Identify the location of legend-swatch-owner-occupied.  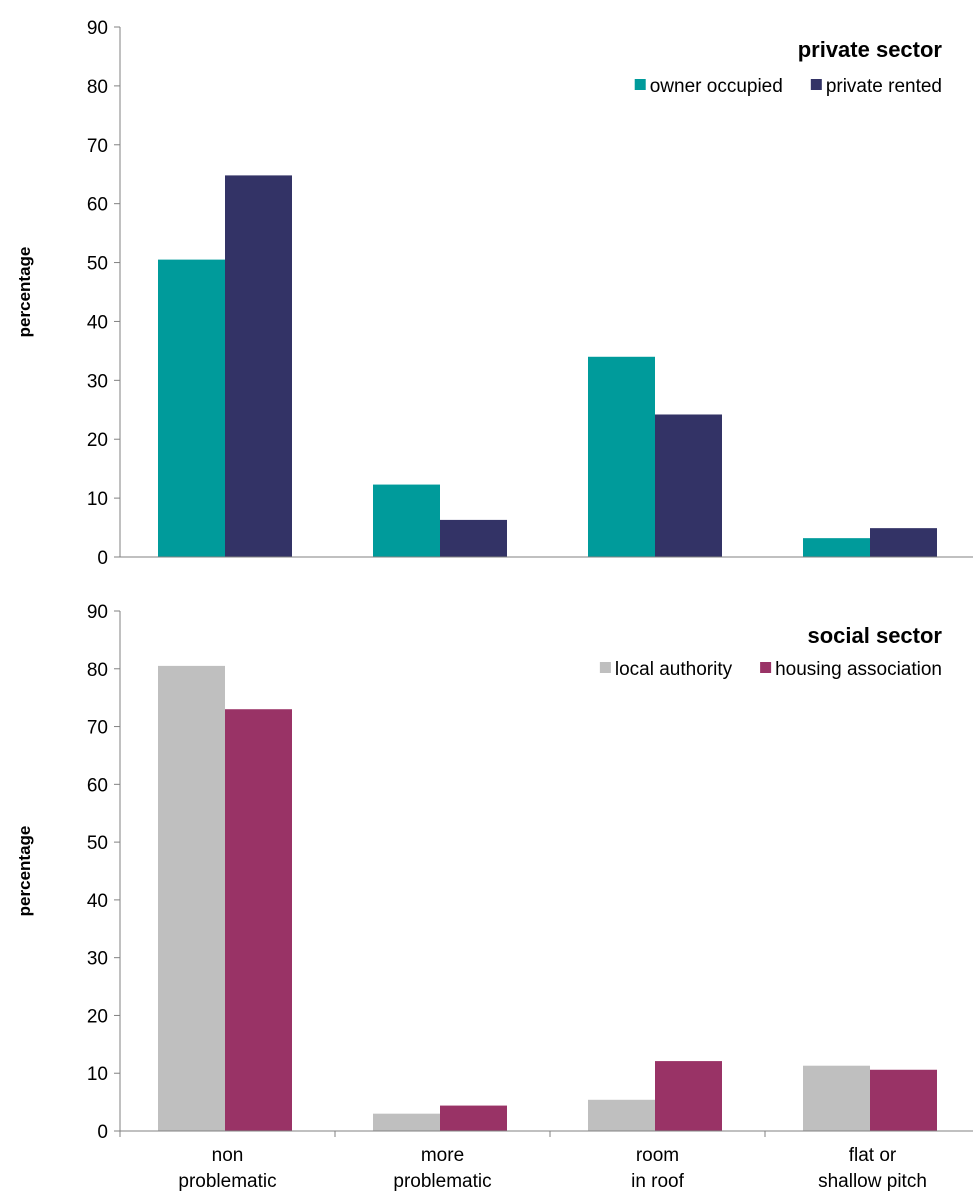
(640, 84).